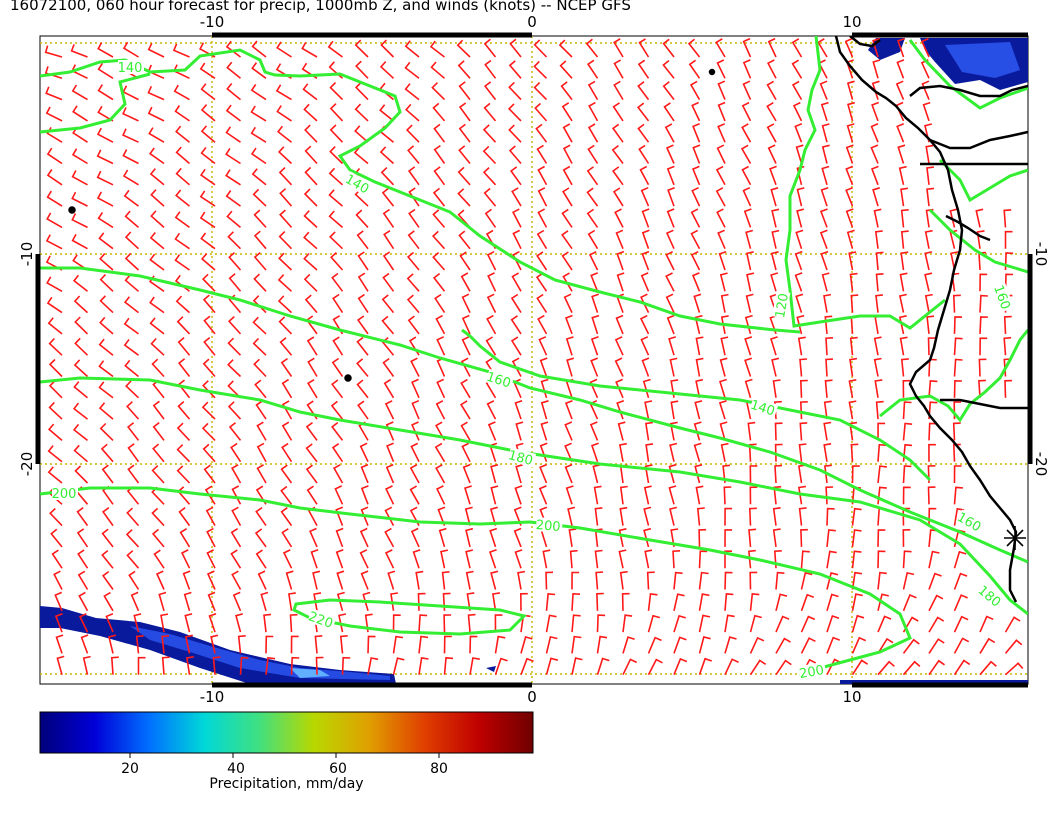  Describe the element at coordinates (439, 769) in the screenshot. I see `colorbar-tick: 80` at that location.